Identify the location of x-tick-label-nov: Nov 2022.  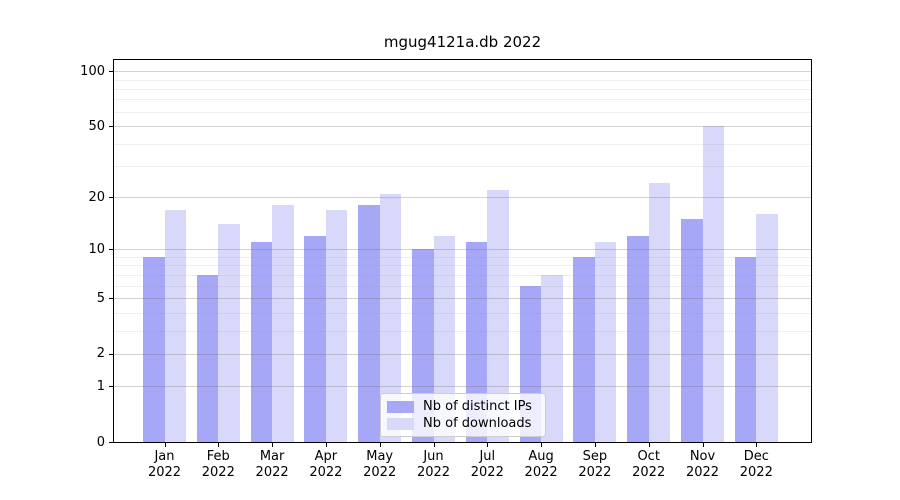
(702, 464).